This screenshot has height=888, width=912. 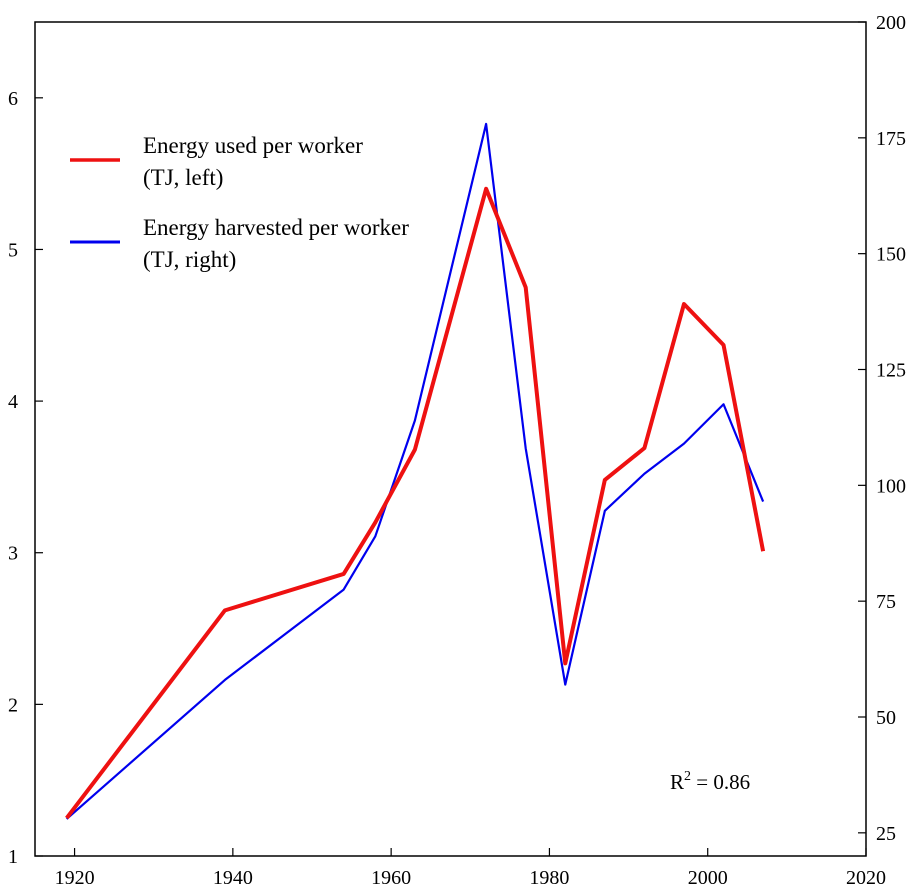 What do you see at coordinates (891, 486) in the screenshot?
I see `right-y-tick-label: 100` at bounding box center [891, 486].